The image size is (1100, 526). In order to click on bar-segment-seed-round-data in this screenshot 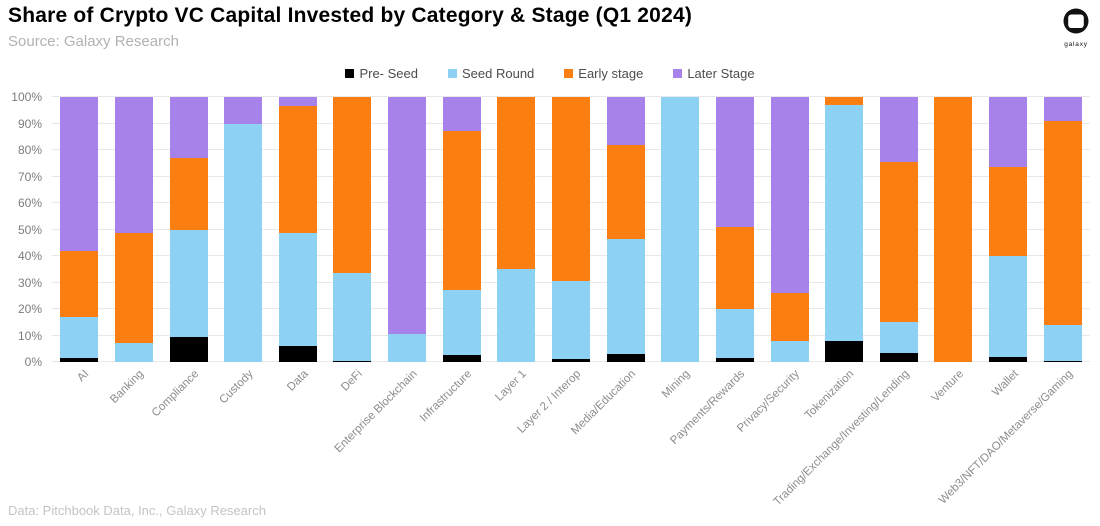, I will do `click(297, 290)`.